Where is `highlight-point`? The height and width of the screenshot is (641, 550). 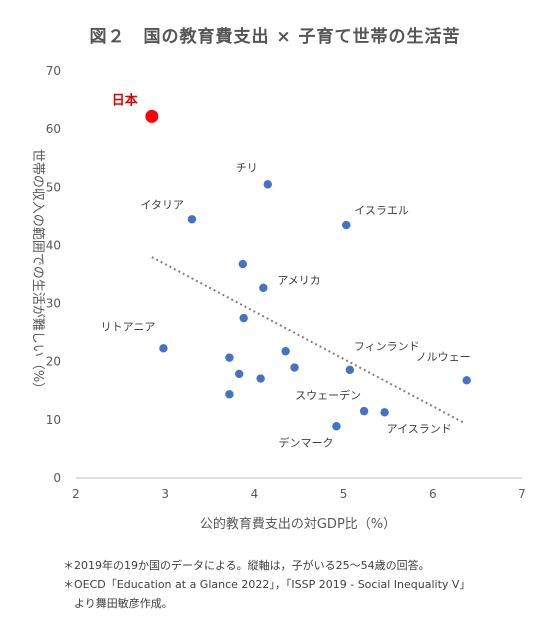 highlight-point is located at coordinates (152, 116).